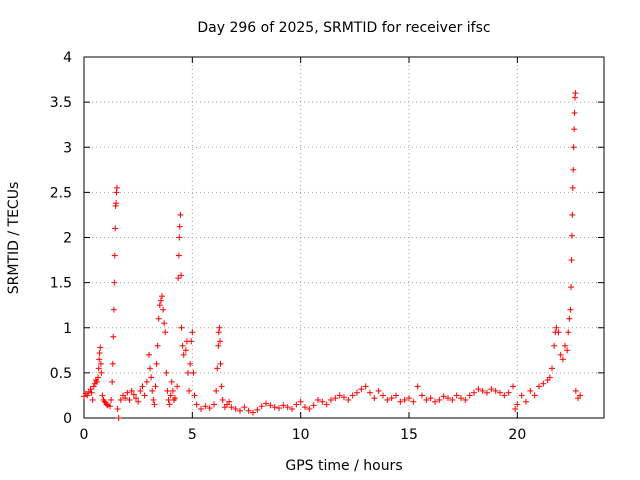 The image size is (640, 480). What do you see at coordinates (301, 435) in the screenshot?
I see `x-tick-label: 10` at bounding box center [301, 435].